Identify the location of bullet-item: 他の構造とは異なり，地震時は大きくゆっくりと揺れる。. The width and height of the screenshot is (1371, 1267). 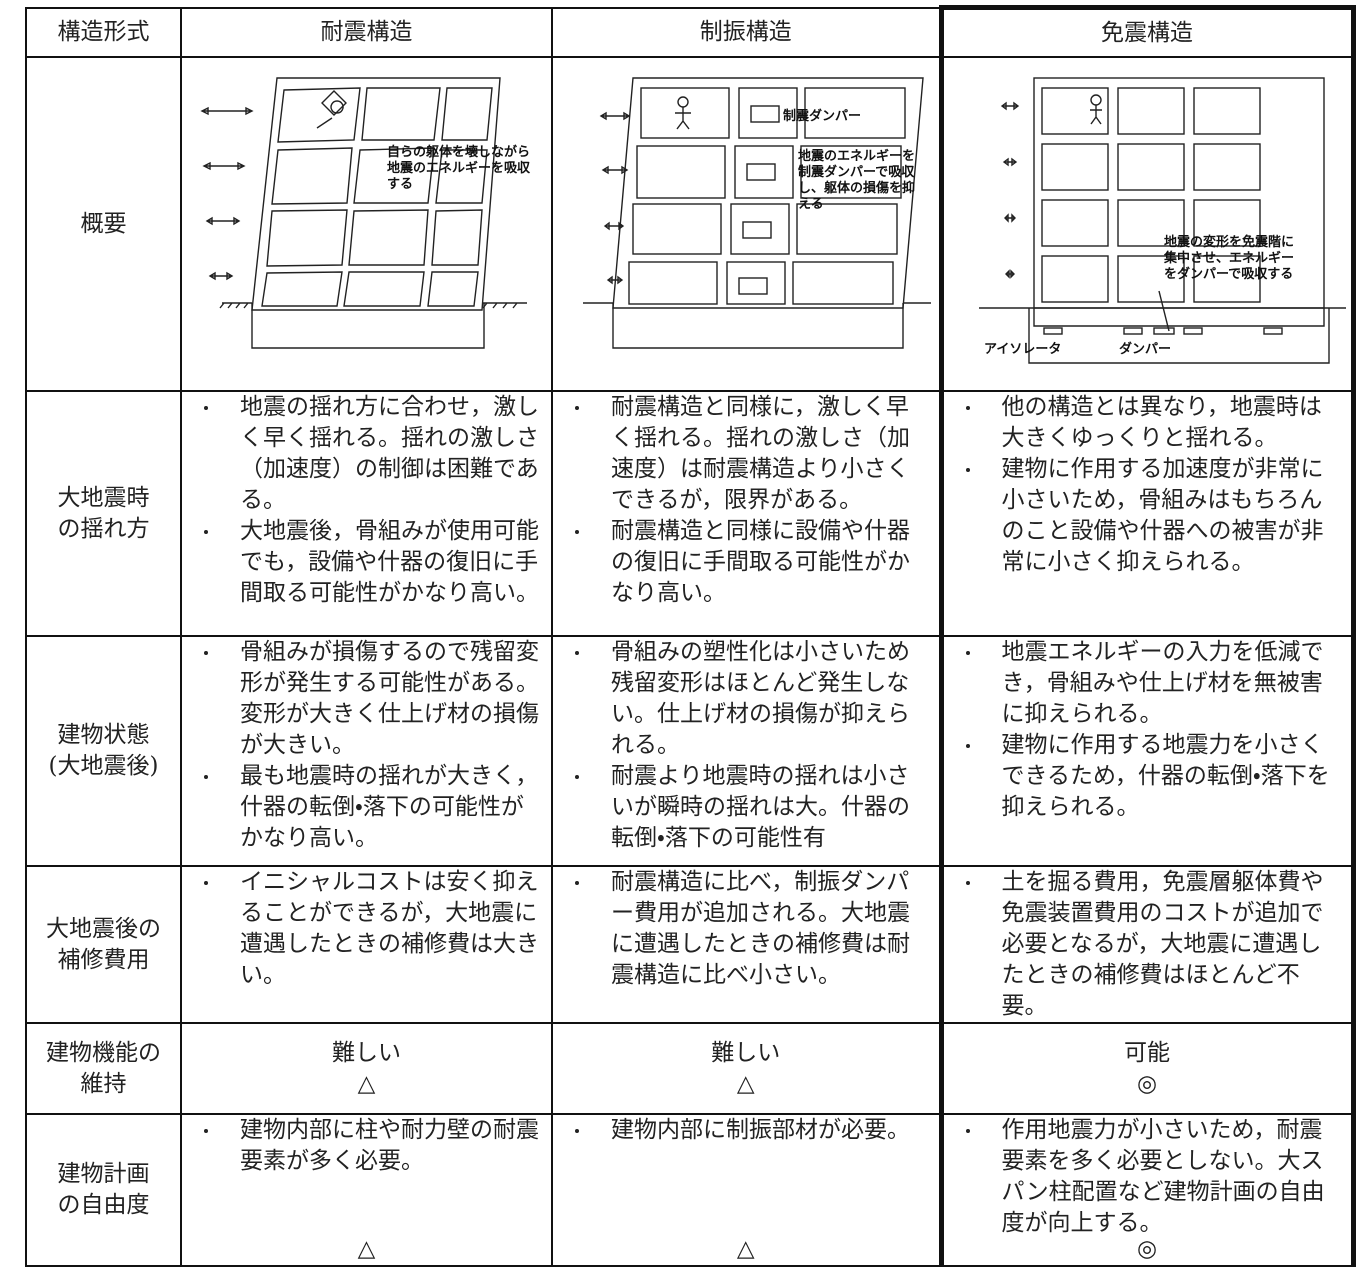
(1147, 423).